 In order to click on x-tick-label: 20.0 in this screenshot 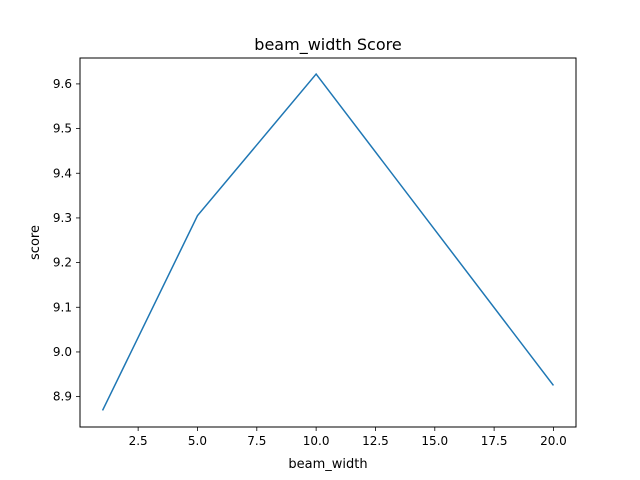, I will do `click(553, 441)`.